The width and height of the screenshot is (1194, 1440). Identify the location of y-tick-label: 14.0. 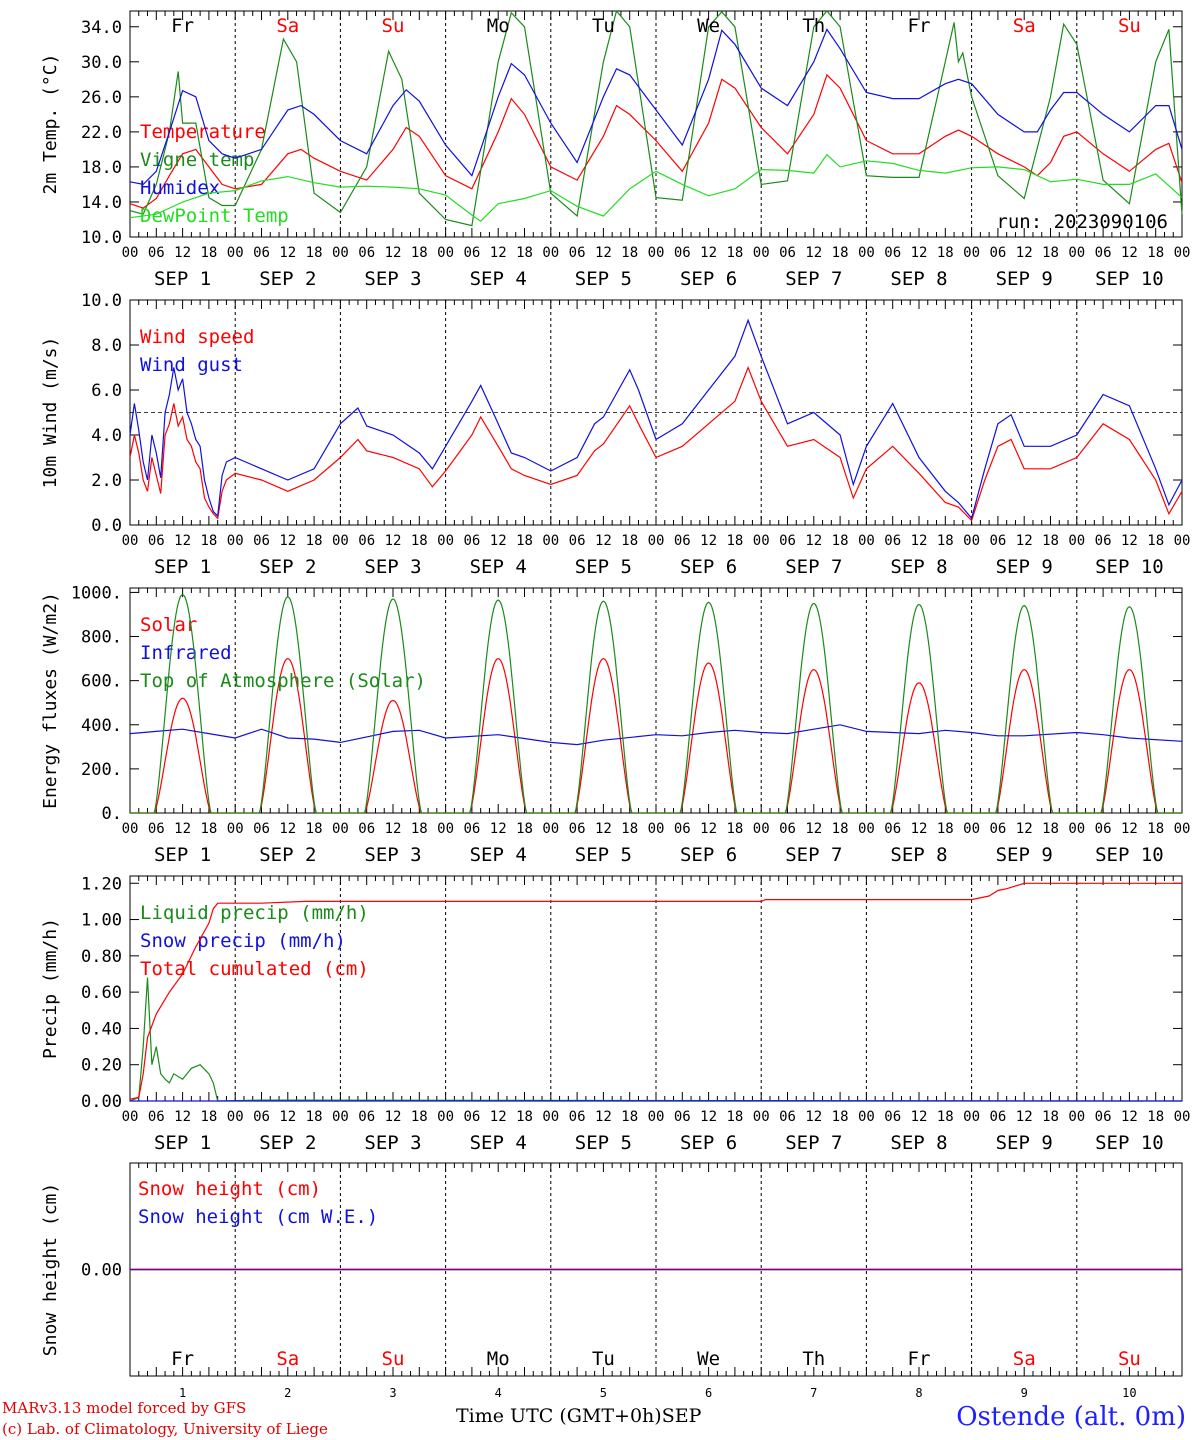
(101, 203).